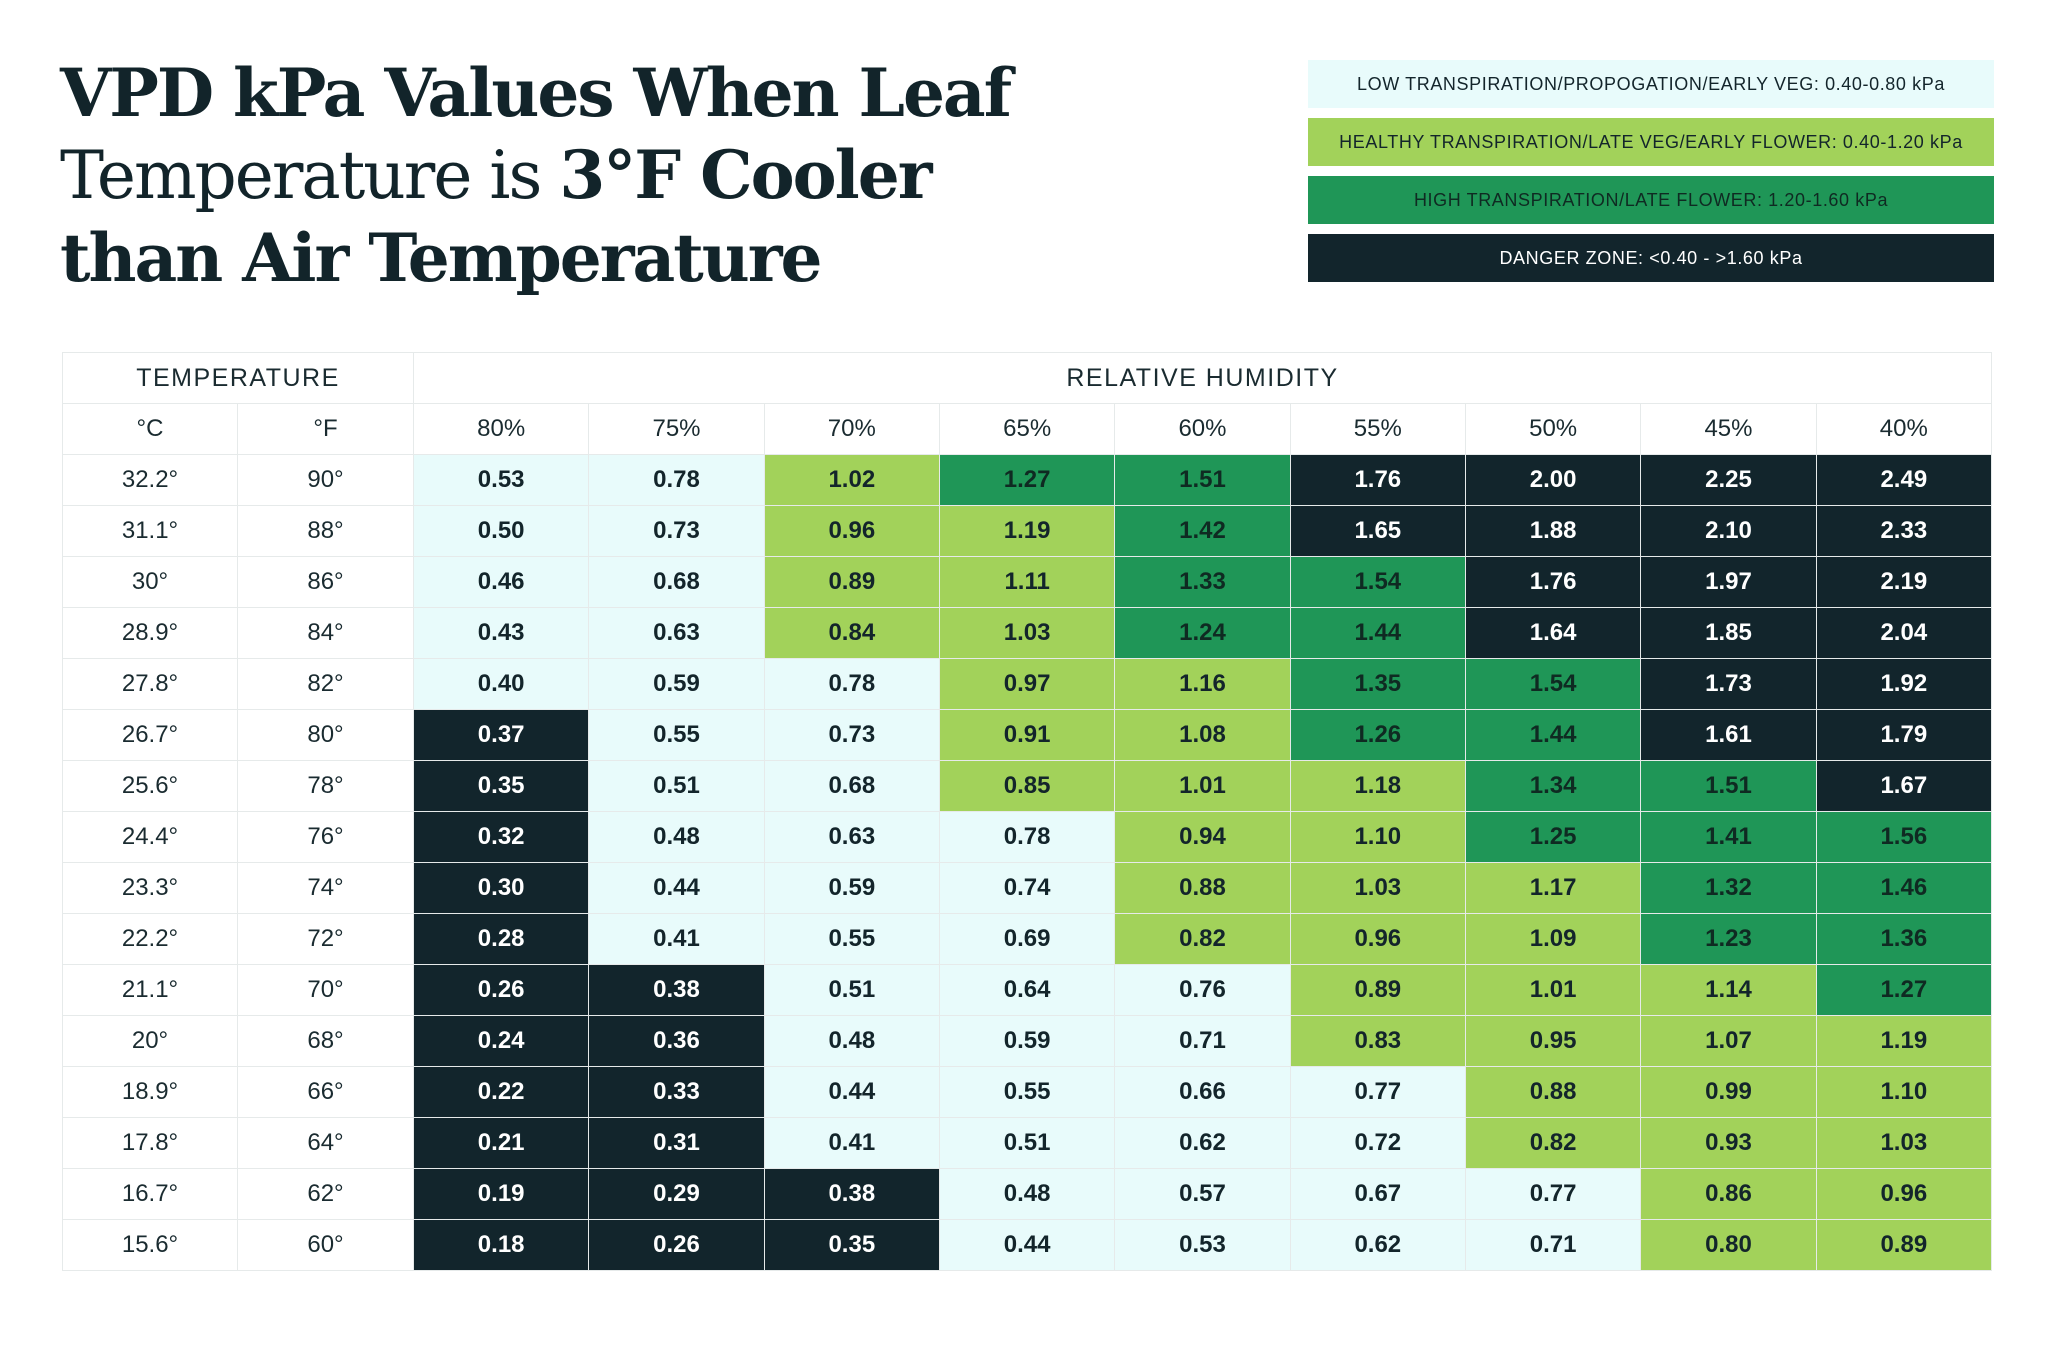  Describe the element at coordinates (676, 582) in the screenshot. I see `vpd-cell: 0.68` at that location.